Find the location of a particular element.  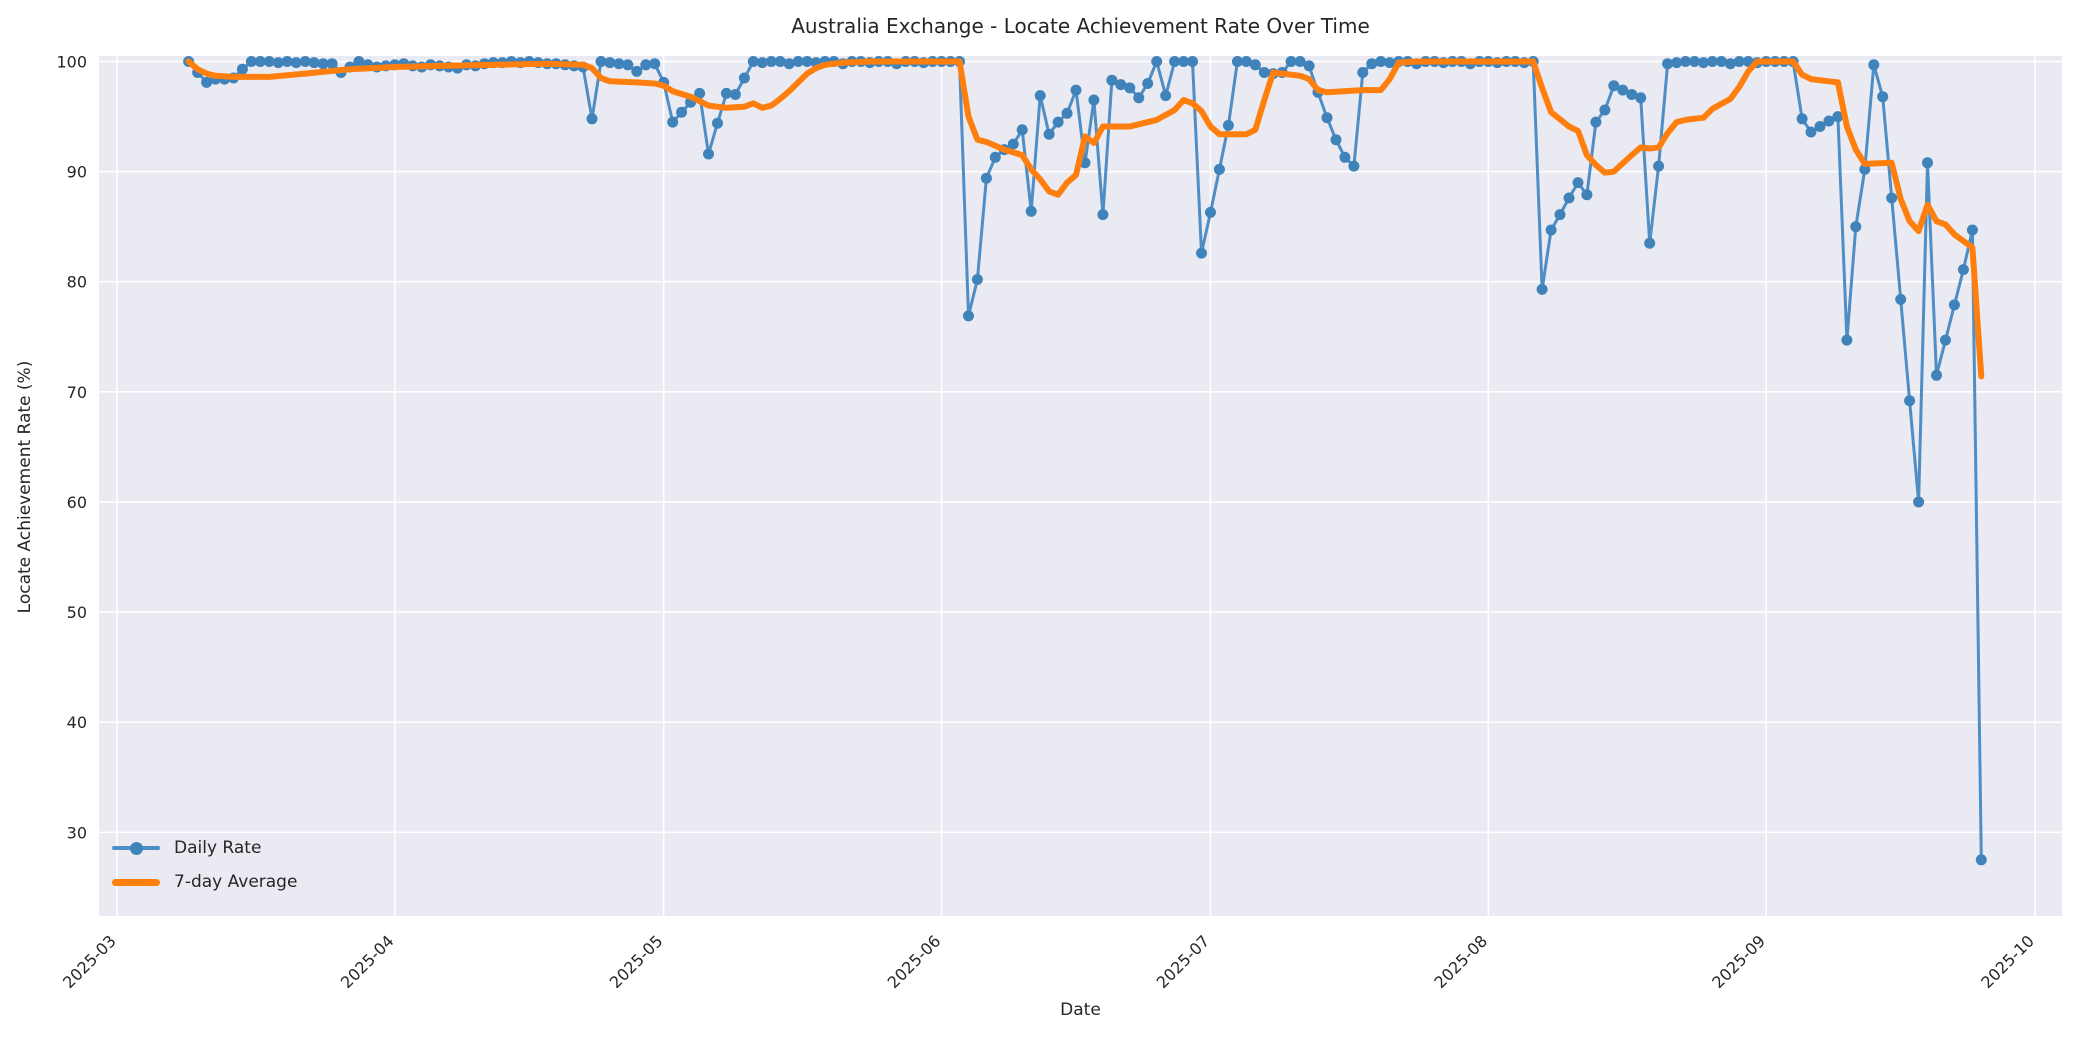

x-tick-label: 2025-03 is located at coordinates (89, 961).